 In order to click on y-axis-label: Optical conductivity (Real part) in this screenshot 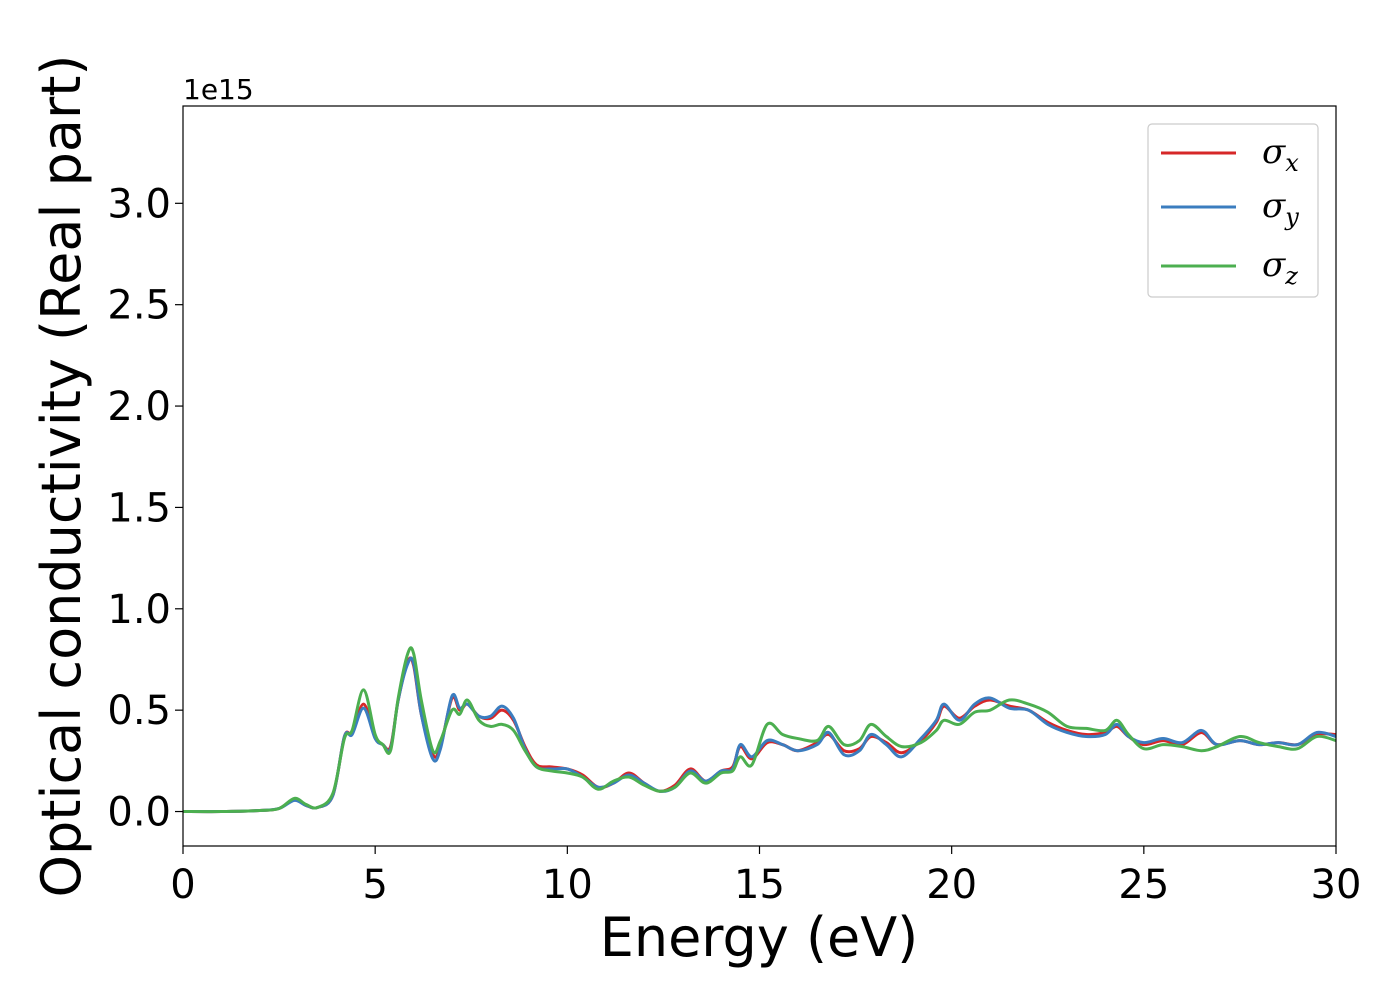, I will do `click(61, 476)`.